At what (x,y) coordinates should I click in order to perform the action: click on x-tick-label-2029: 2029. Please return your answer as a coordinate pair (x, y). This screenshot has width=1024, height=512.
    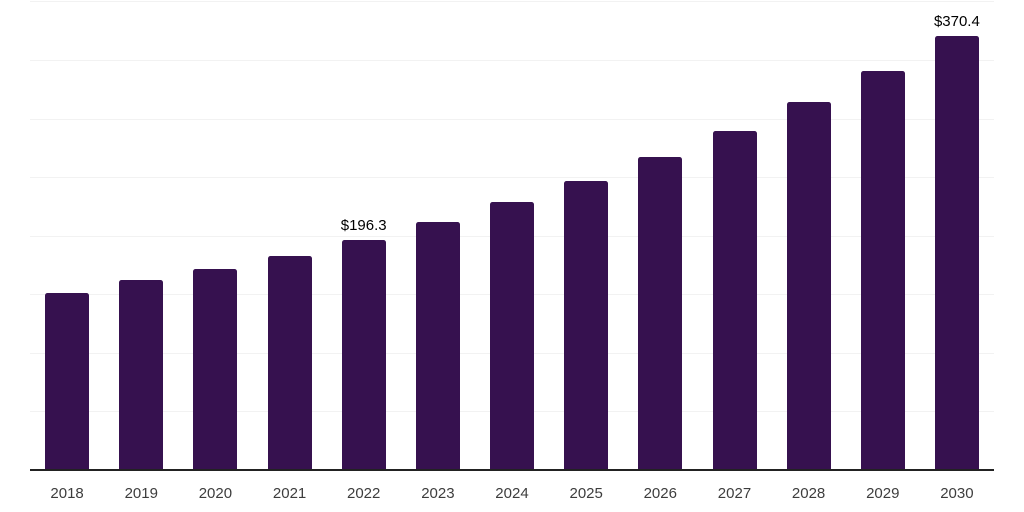
    Looking at the image, I should click on (883, 493).